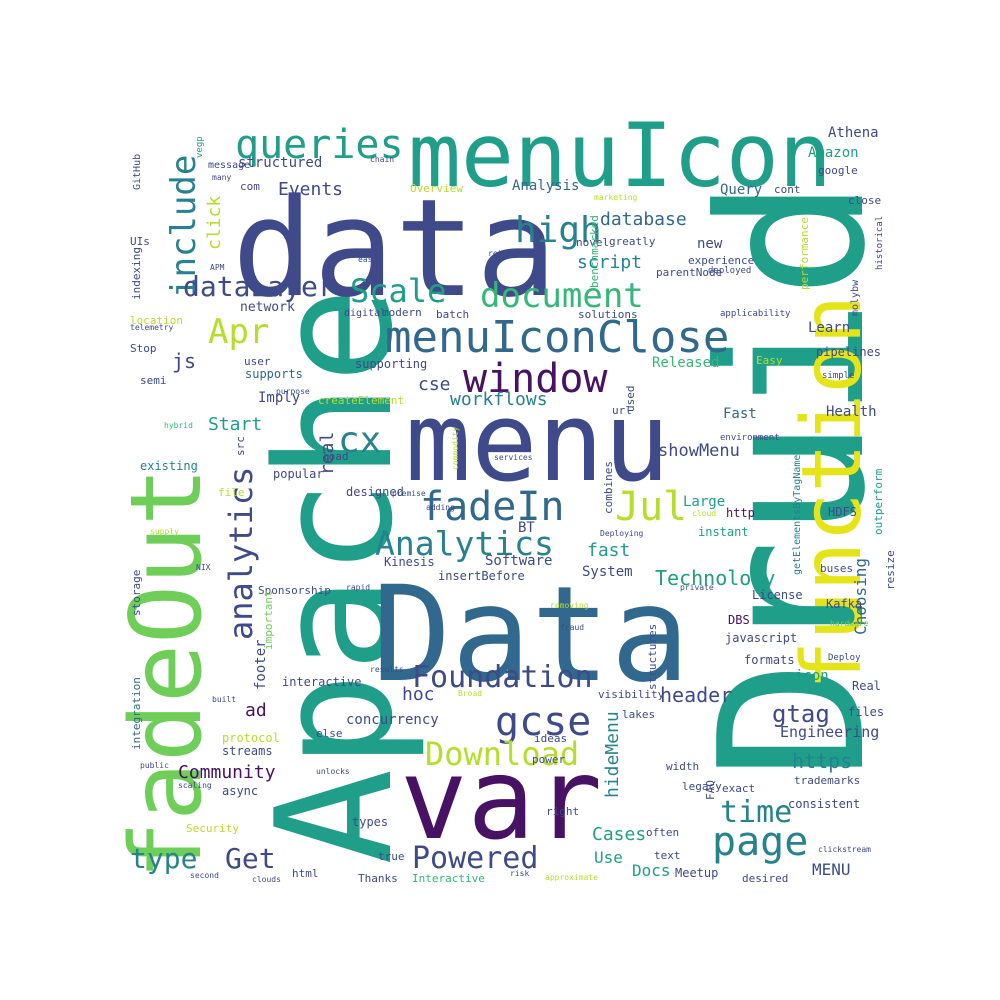  What do you see at coordinates (638, 714) in the screenshot?
I see `word: lakes` at bounding box center [638, 714].